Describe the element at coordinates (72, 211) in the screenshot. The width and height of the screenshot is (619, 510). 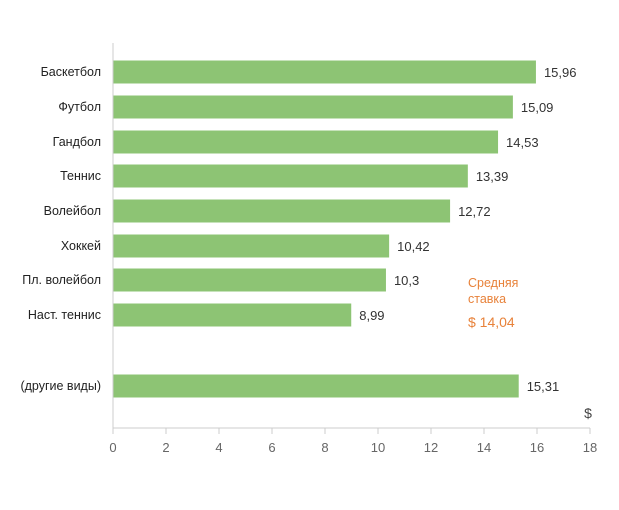
I see `category-label: Волейбол` at that location.